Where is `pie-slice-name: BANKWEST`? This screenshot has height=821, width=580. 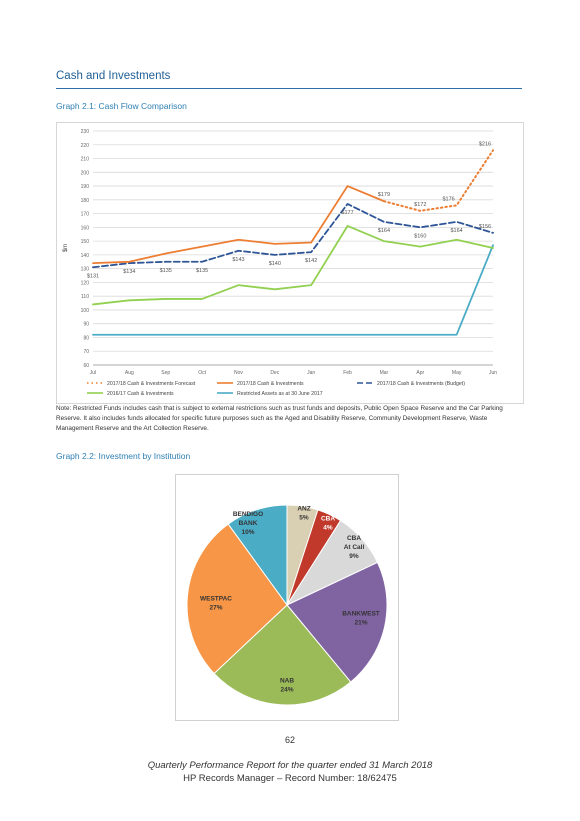 pie-slice-name: BANKWEST is located at coordinates (361, 614).